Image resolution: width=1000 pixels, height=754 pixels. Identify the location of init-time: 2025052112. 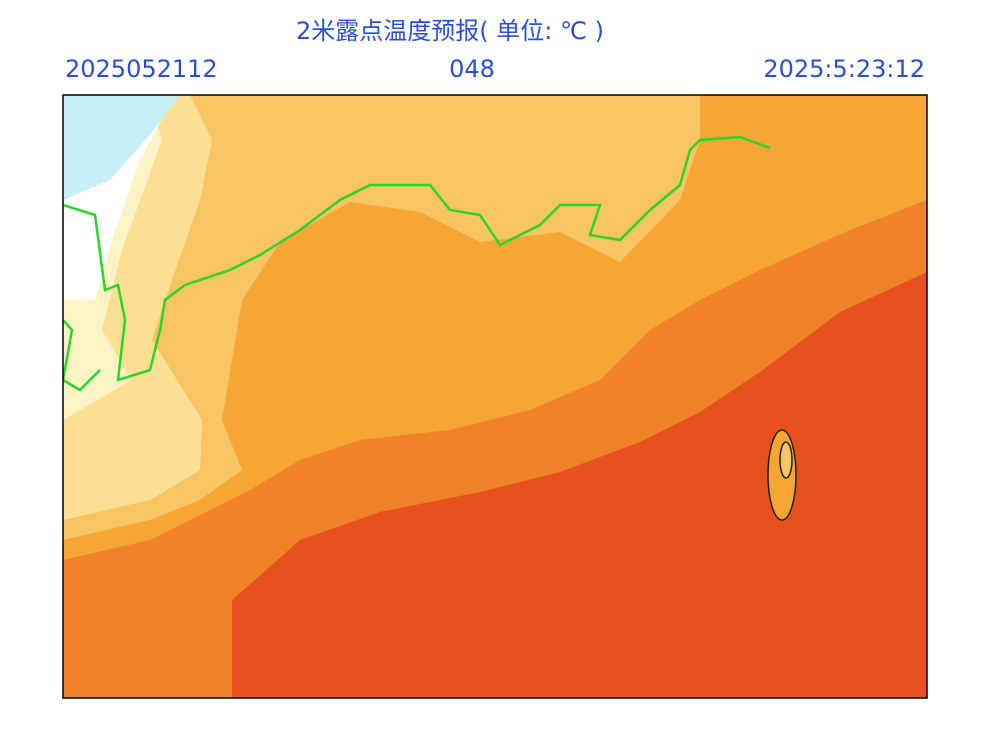
(141, 69).